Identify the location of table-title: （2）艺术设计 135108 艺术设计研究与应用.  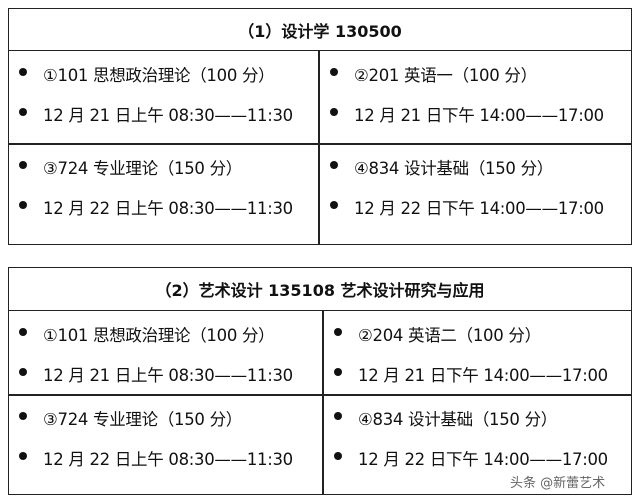
(320, 289).